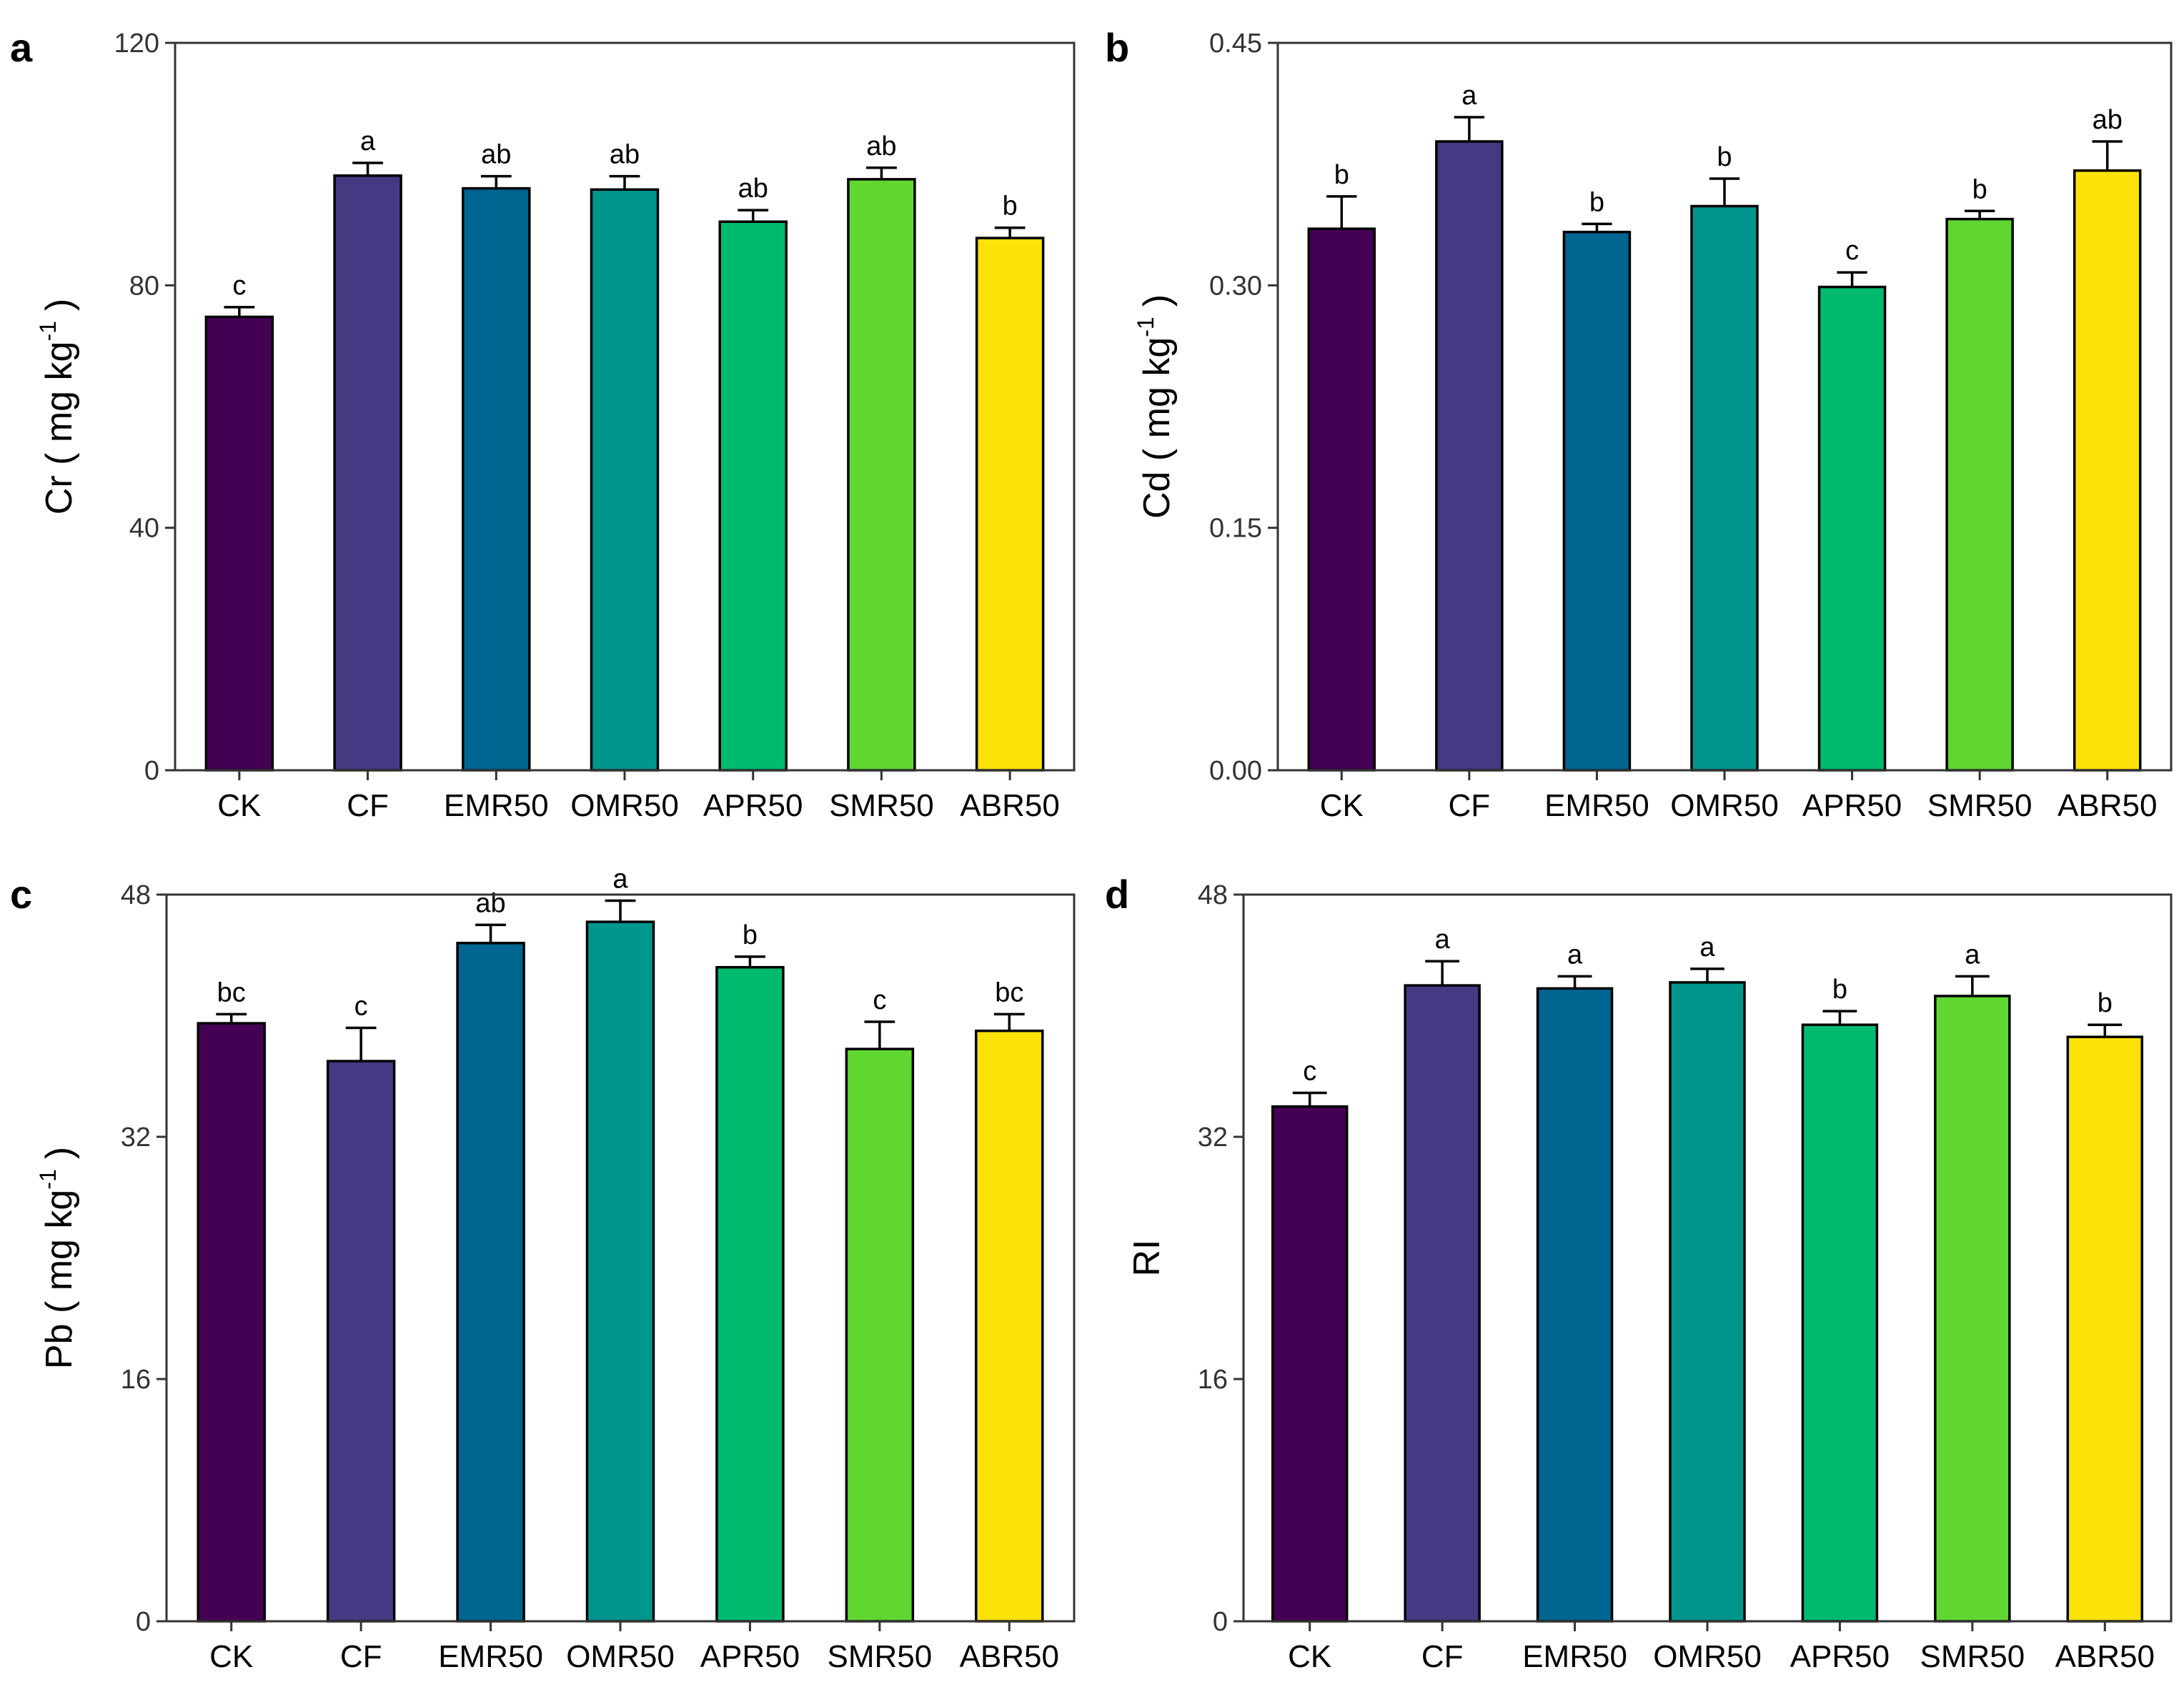  Describe the element at coordinates (136, 44) in the screenshot. I see `y-tick-label: 120` at that location.